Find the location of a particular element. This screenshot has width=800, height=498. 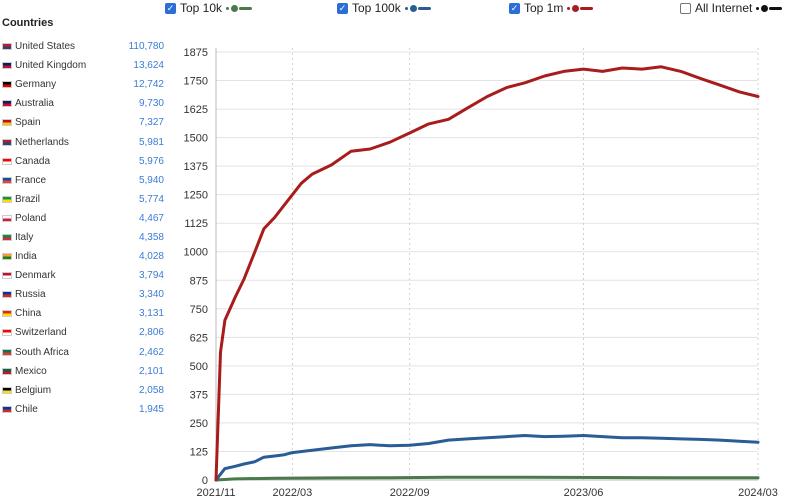

legend-item-top-10k: Top 10k is located at coordinates (209, 8).